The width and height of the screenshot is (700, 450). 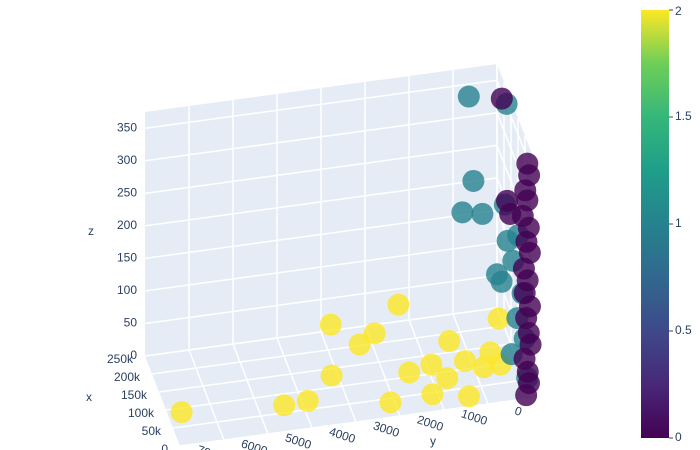 What do you see at coordinates (127, 225) in the screenshot?
I see `z-tick-label: 200` at bounding box center [127, 225].